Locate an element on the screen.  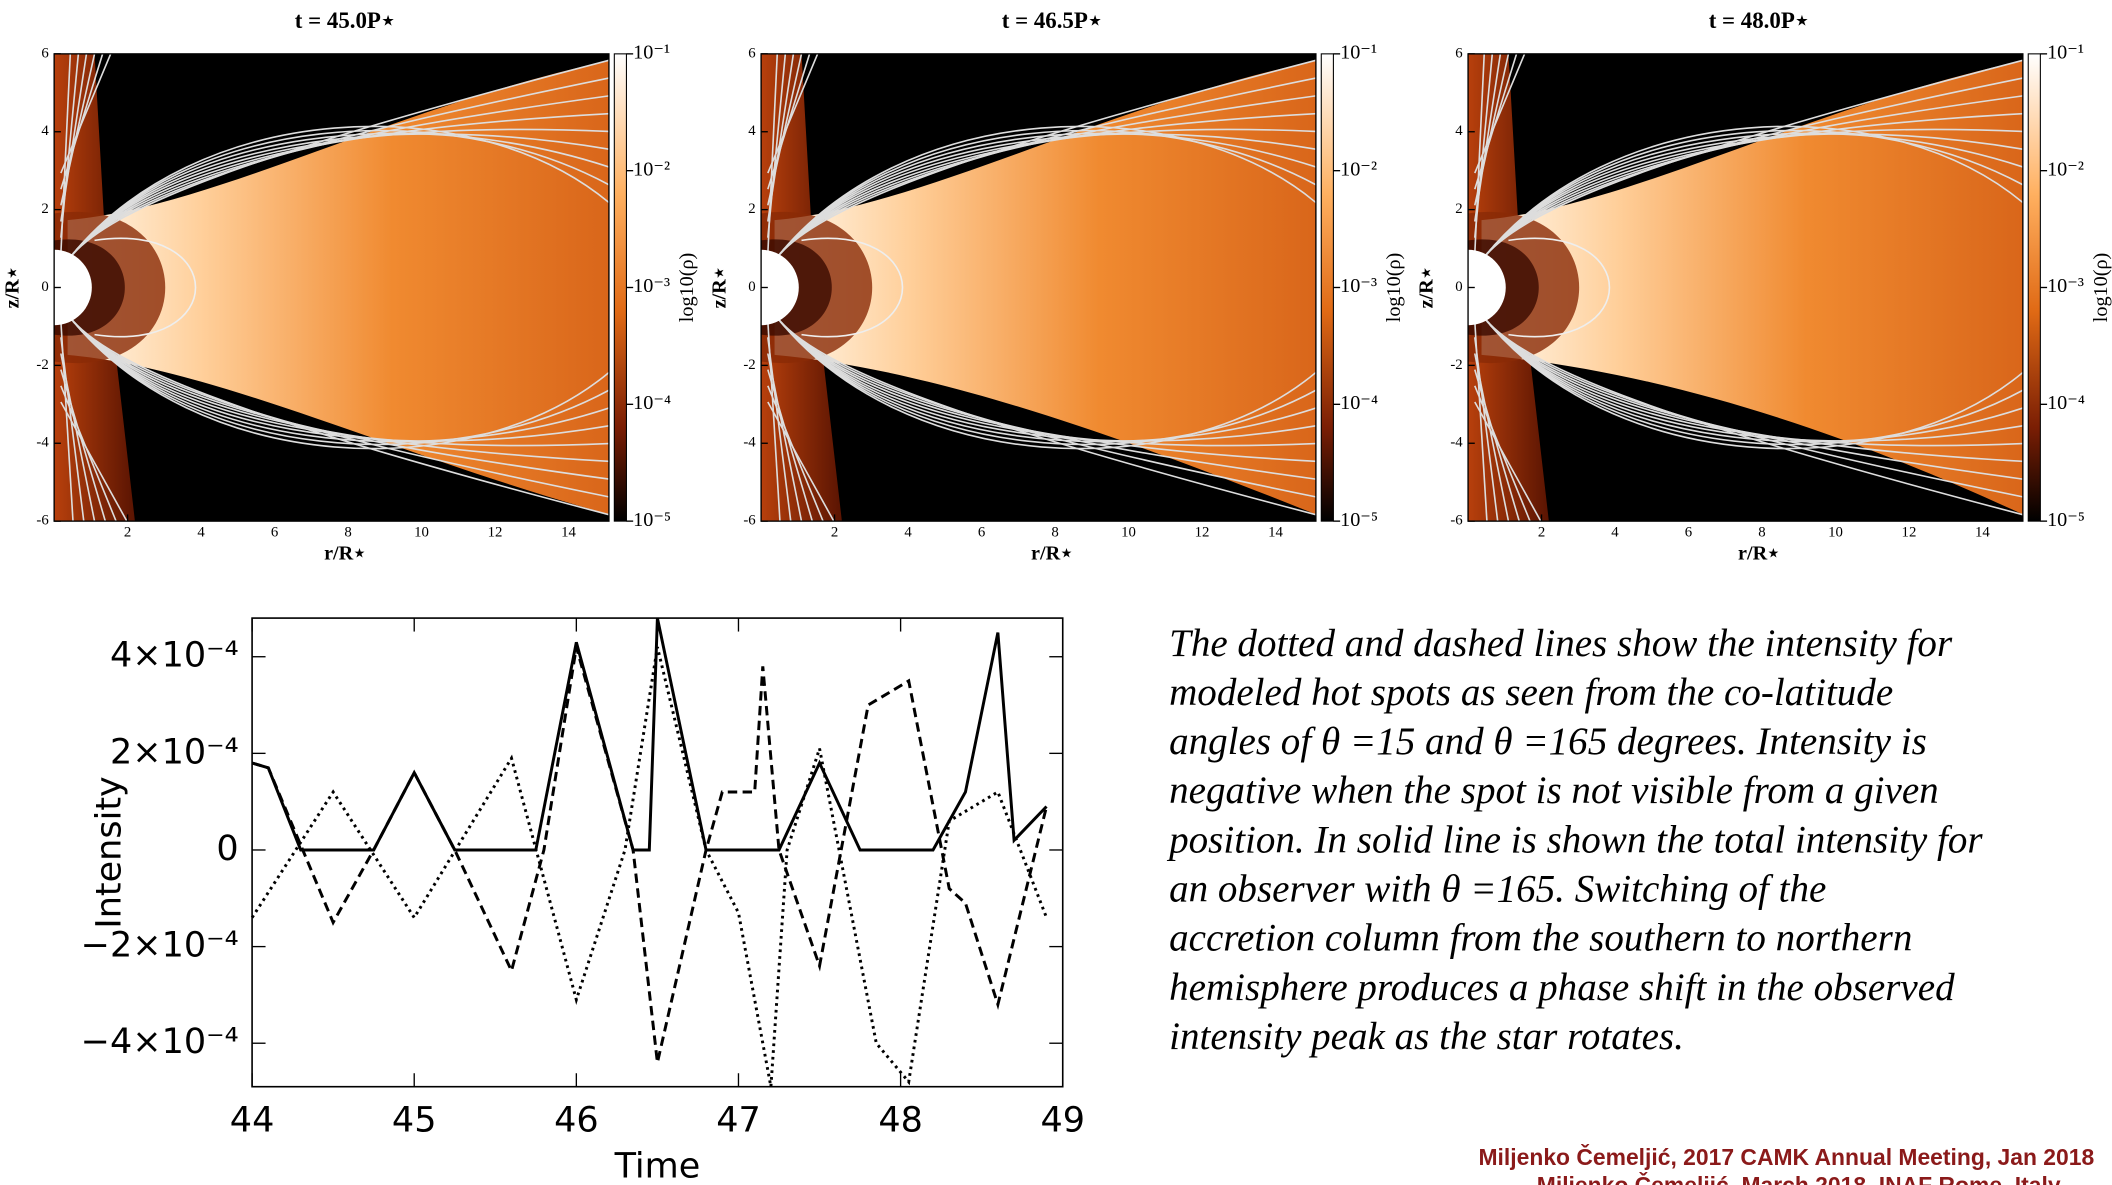
x-axis-label: Time is located at coordinates (657, 1165).